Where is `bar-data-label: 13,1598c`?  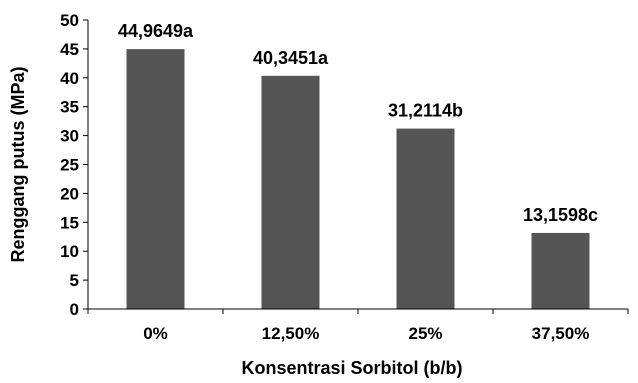
bar-data-label: 13,1598c is located at coordinates (560, 215).